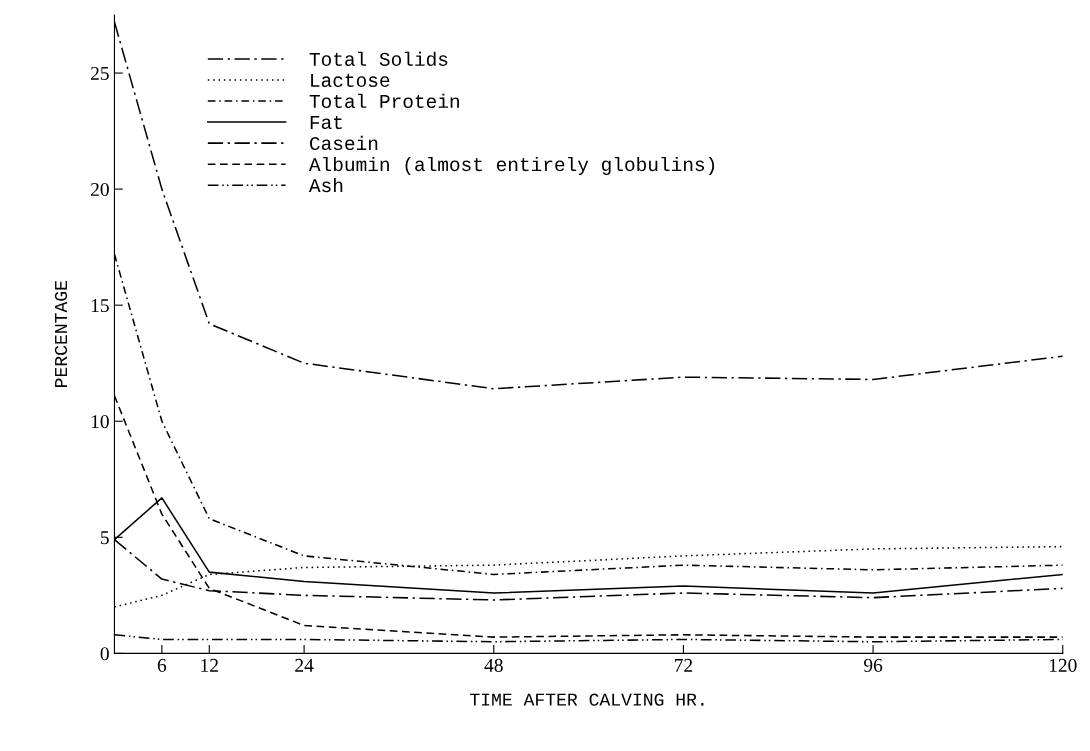 This screenshot has width=1090, height=751. Describe the element at coordinates (378, 59) in the screenshot. I see `legend-label: Total Solids` at that location.